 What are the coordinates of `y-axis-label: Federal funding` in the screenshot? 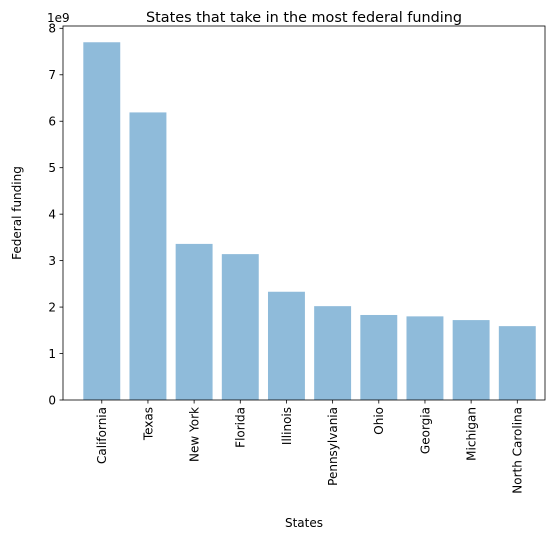 It's located at (17, 213).